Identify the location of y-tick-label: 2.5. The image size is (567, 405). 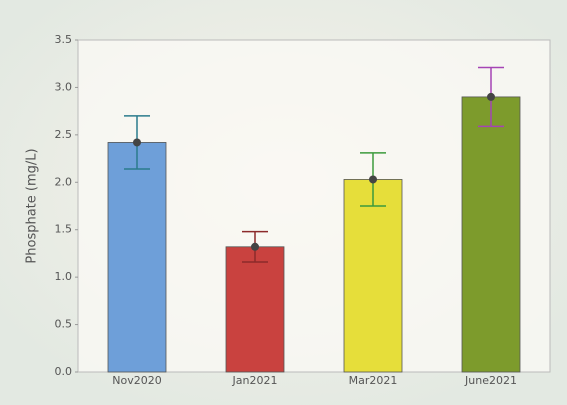
(64, 134).